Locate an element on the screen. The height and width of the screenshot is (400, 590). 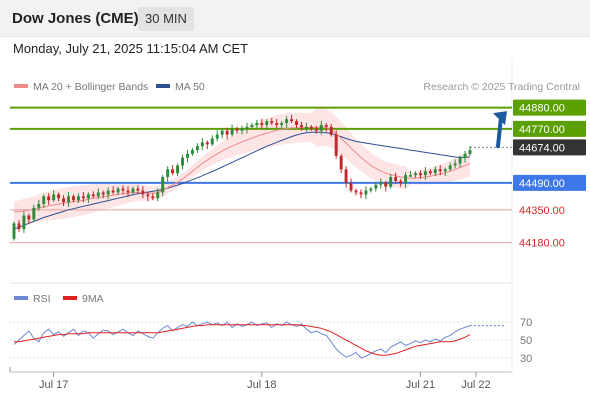
level-label-resistance: 44770.00 is located at coordinates (542, 130).